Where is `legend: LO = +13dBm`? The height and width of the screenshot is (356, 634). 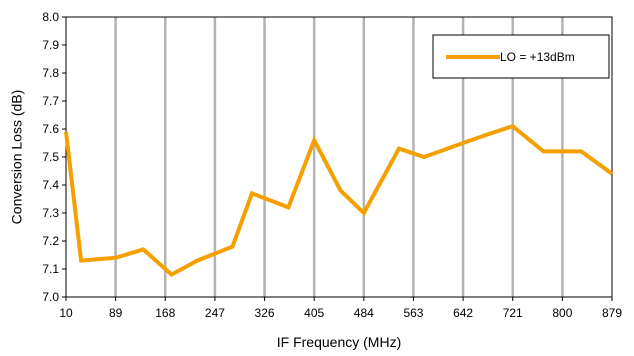 legend: LO = +13dBm is located at coordinates (521, 56).